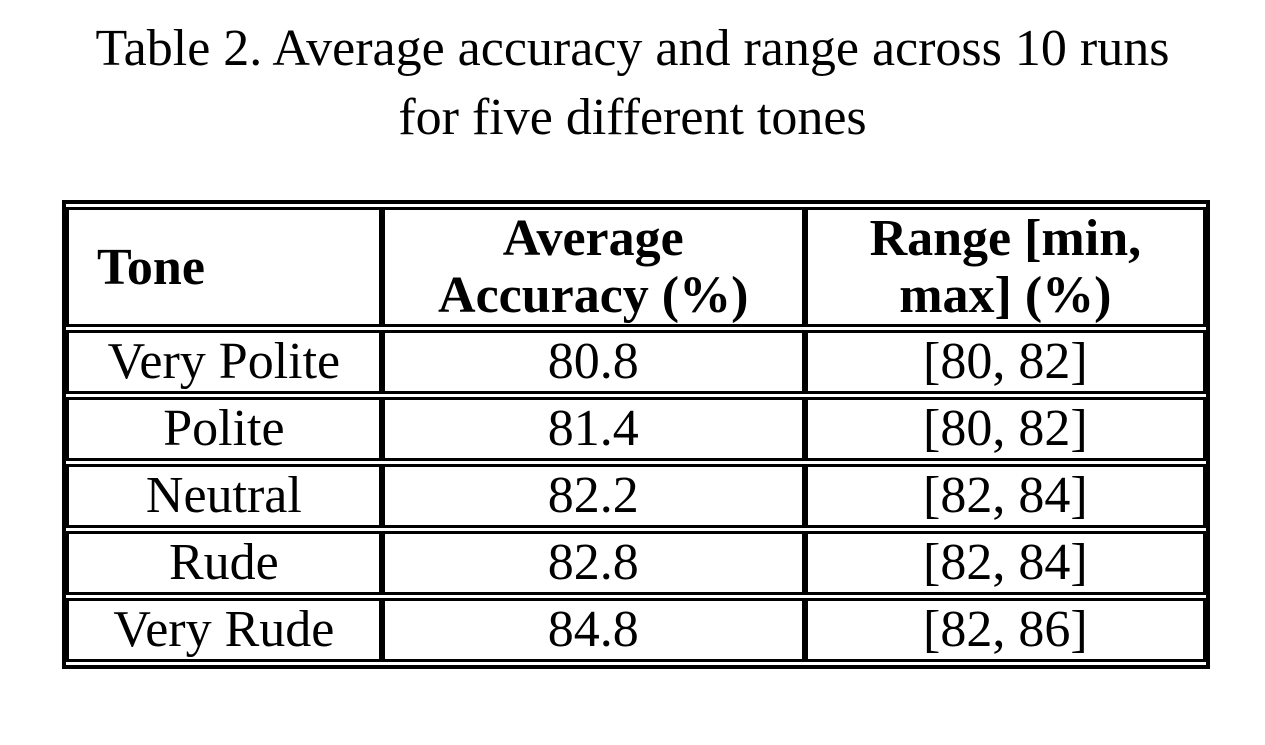 This screenshot has width=1265, height=745. Describe the element at coordinates (224, 496) in the screenshot. I see `tone-cell: Neutral` at that location.